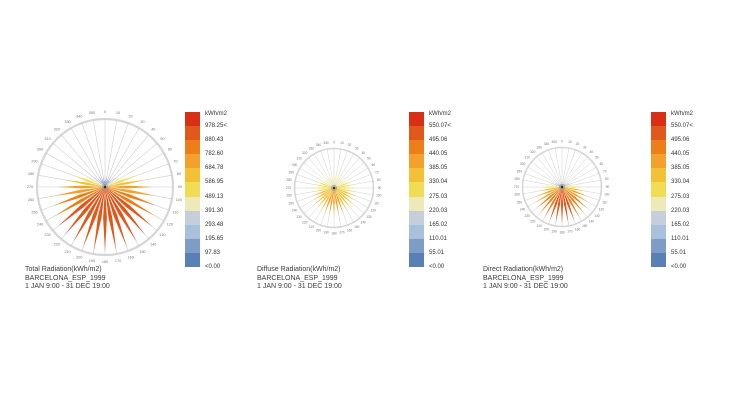 This screenshot has width=730, height=411. Describe the element at coordinates (67, 286) in the screenshot. I see `chart-period: 1 JAN 9:00 - 31 DEC 19:00` at that location.